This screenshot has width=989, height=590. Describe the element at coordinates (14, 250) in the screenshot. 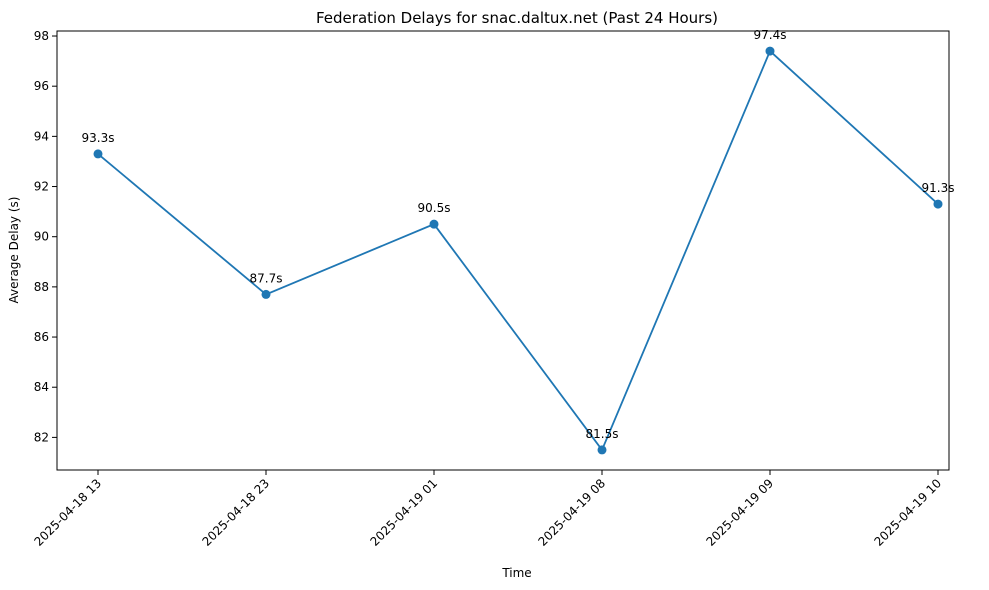

I see `y-axis-label: Average Delay (s)` at that location.